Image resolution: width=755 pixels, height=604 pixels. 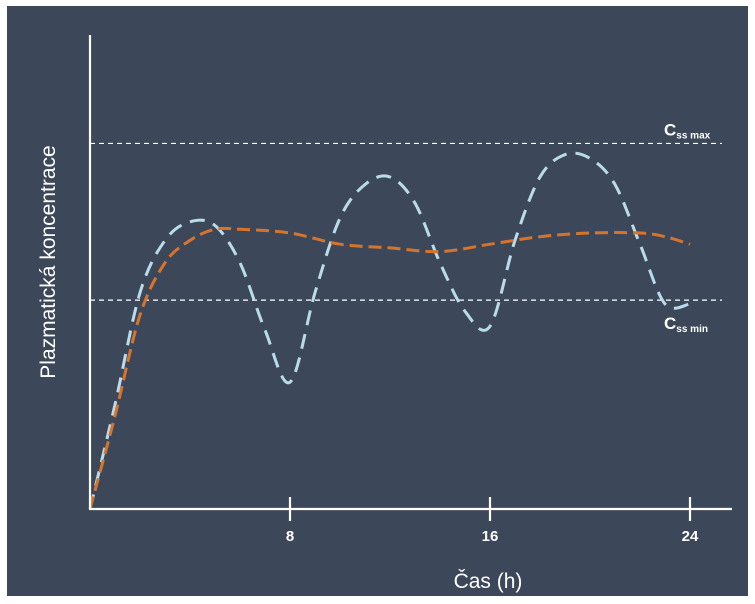 What do you see at coordinates (488, 581) in the screenshot?
I see `x-axis-label: Čas (h)` at bounding box center [488, 581].